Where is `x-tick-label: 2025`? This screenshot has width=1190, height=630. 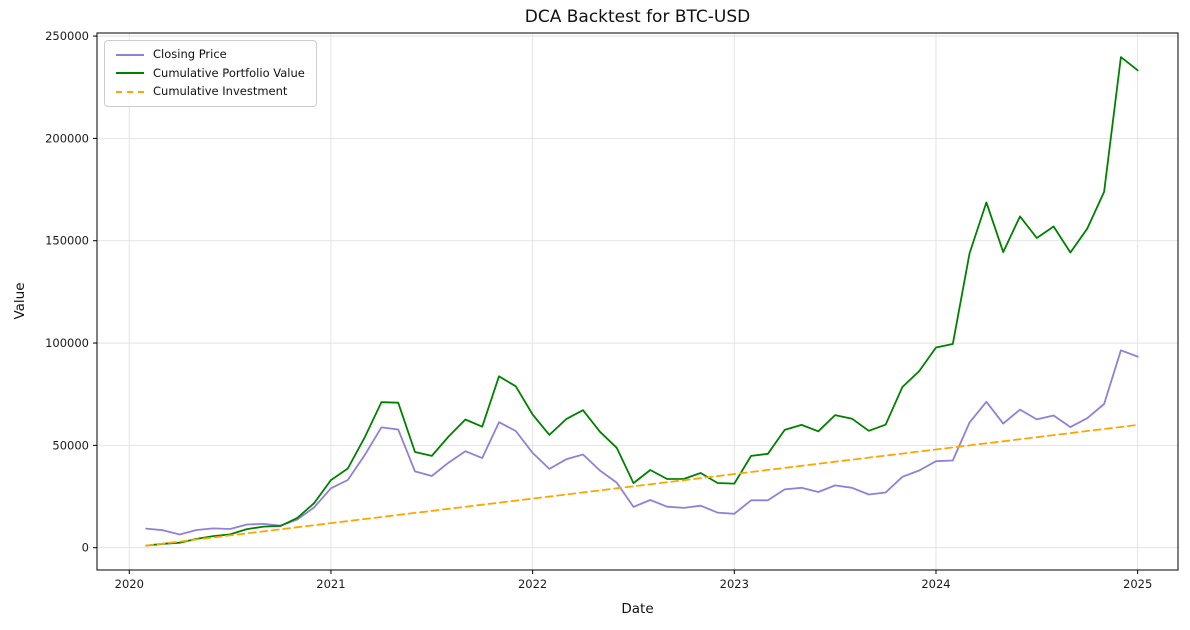 x-tick-label: 2025 is located at coordinates (1137, 584).